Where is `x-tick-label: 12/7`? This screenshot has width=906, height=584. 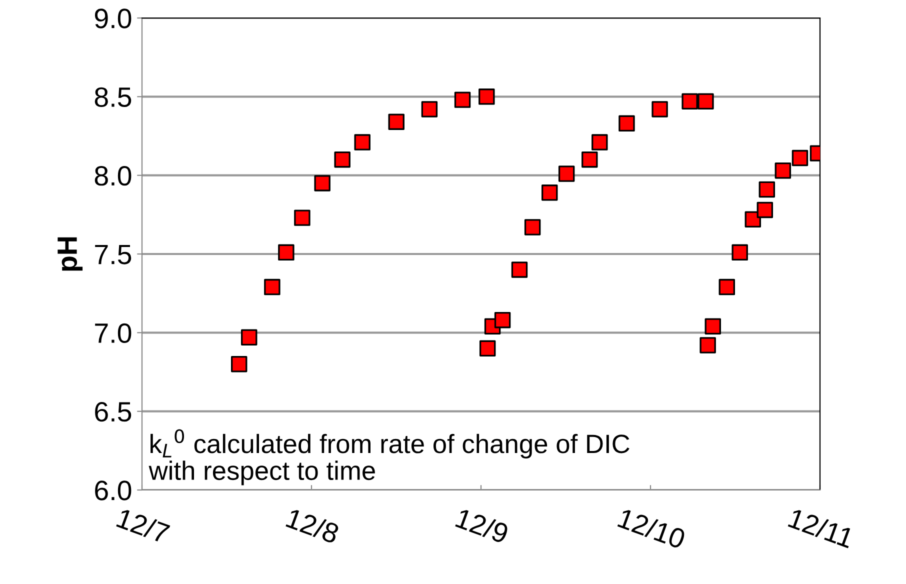 x-tick-label: 12/7 is located at coordinates (143, 525).